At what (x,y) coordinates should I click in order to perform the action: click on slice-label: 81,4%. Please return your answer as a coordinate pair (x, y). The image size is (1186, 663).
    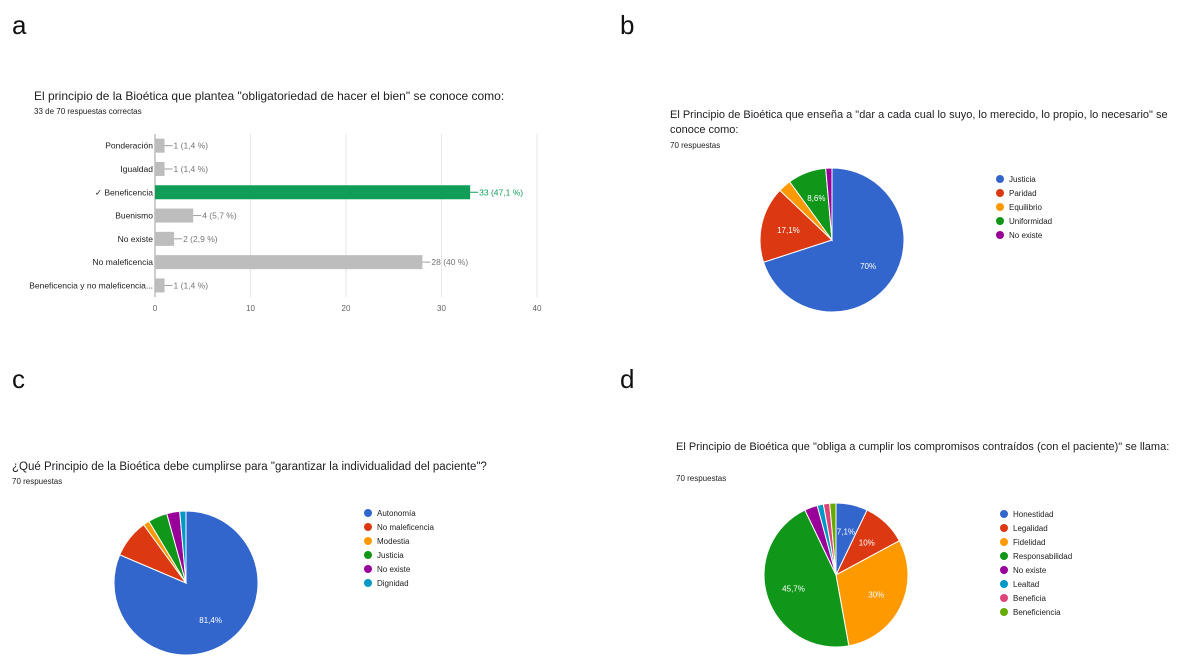
    Looking at the image, I should click on (210, 620).